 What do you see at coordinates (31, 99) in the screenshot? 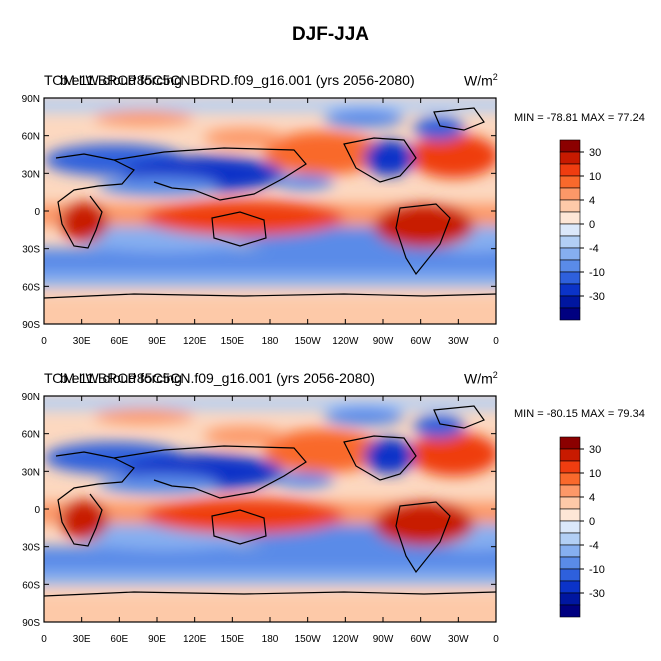
I see `lat-label-top: 90N` at bounding box center [31, 99].